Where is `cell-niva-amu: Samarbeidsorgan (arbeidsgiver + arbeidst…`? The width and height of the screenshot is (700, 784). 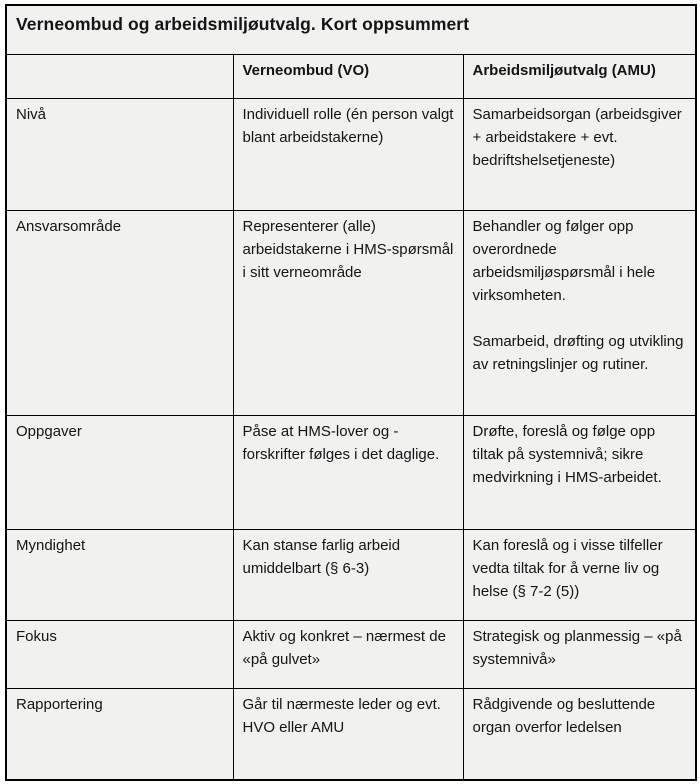 cell-niva-amu: Samarbeidsorgan (arbeidsgiver + arbeidst… is located at coordinates (579, 154).